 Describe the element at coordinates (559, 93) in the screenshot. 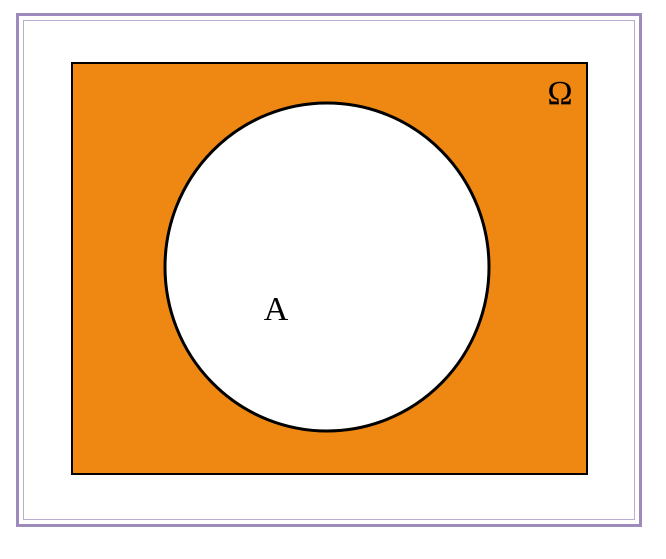

I see `universe-label: Ω` at that location.